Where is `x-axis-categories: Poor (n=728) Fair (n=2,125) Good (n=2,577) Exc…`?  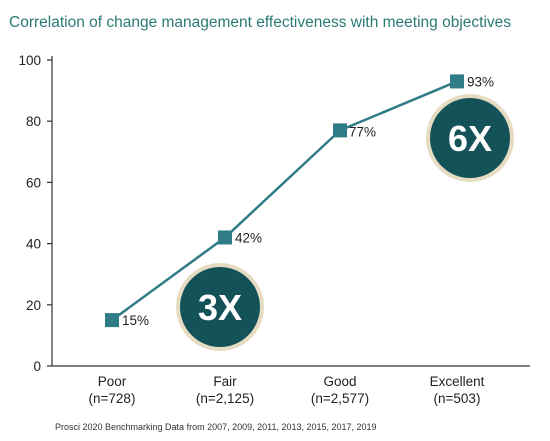
x-axis-categories: Poor (n=728) Fair (n=2,125) Good (n=2,577) Exc… is located at coordinates (287, 390).